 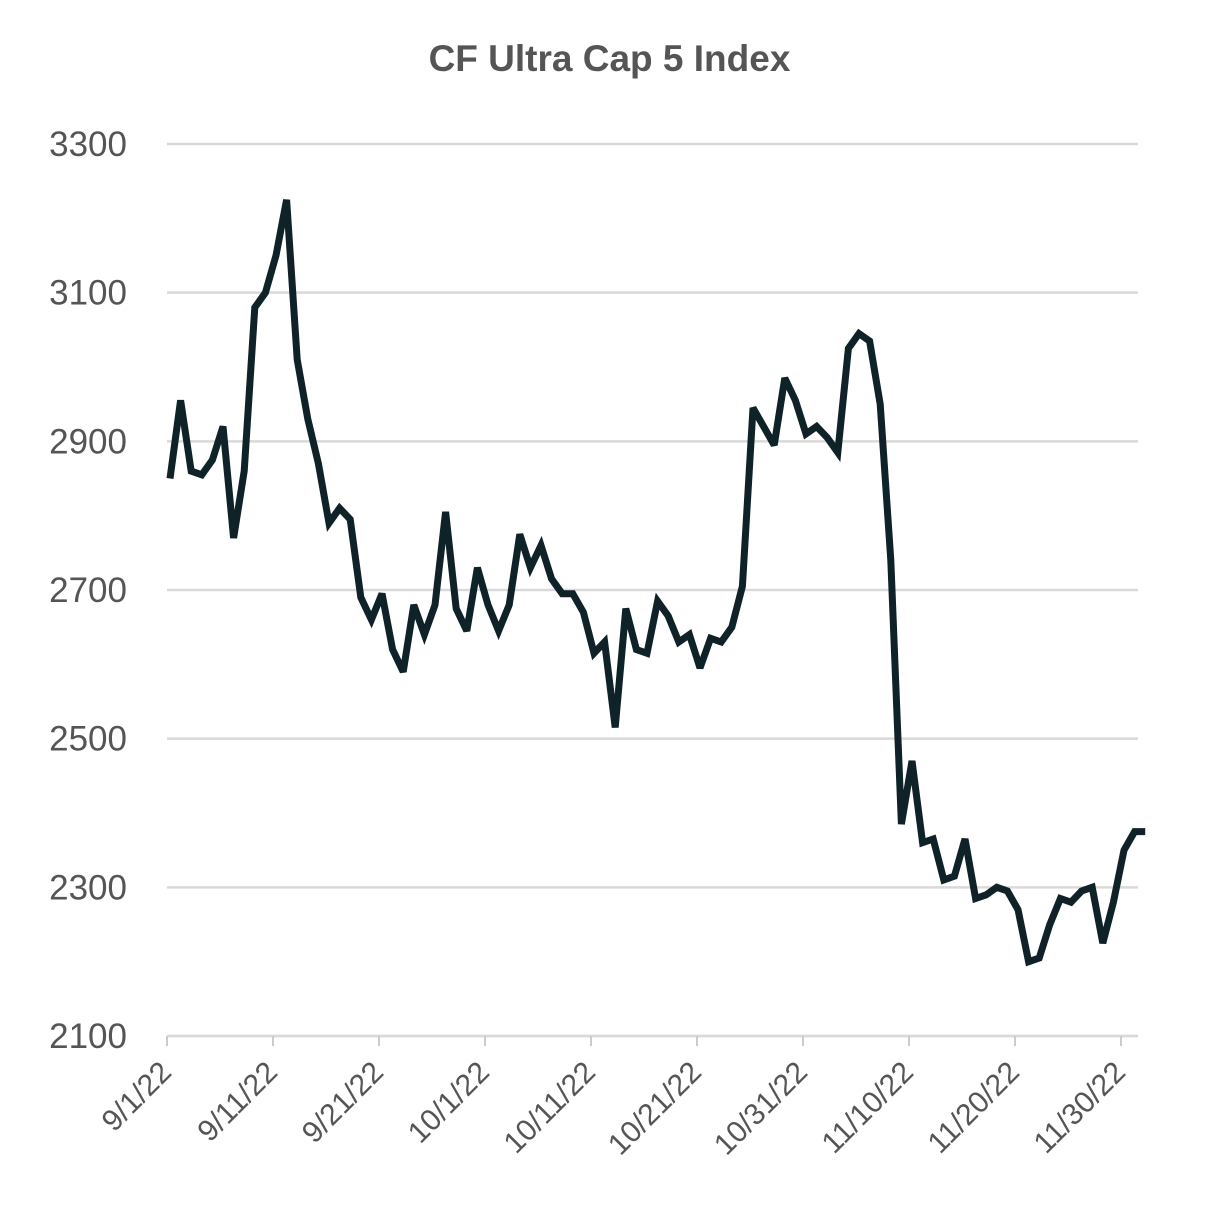 What do you see at coordinates (761, 1109) in the screenshot?
I see `x-tick-label-6: 10/31/22` at bounding box center [761, 1109].